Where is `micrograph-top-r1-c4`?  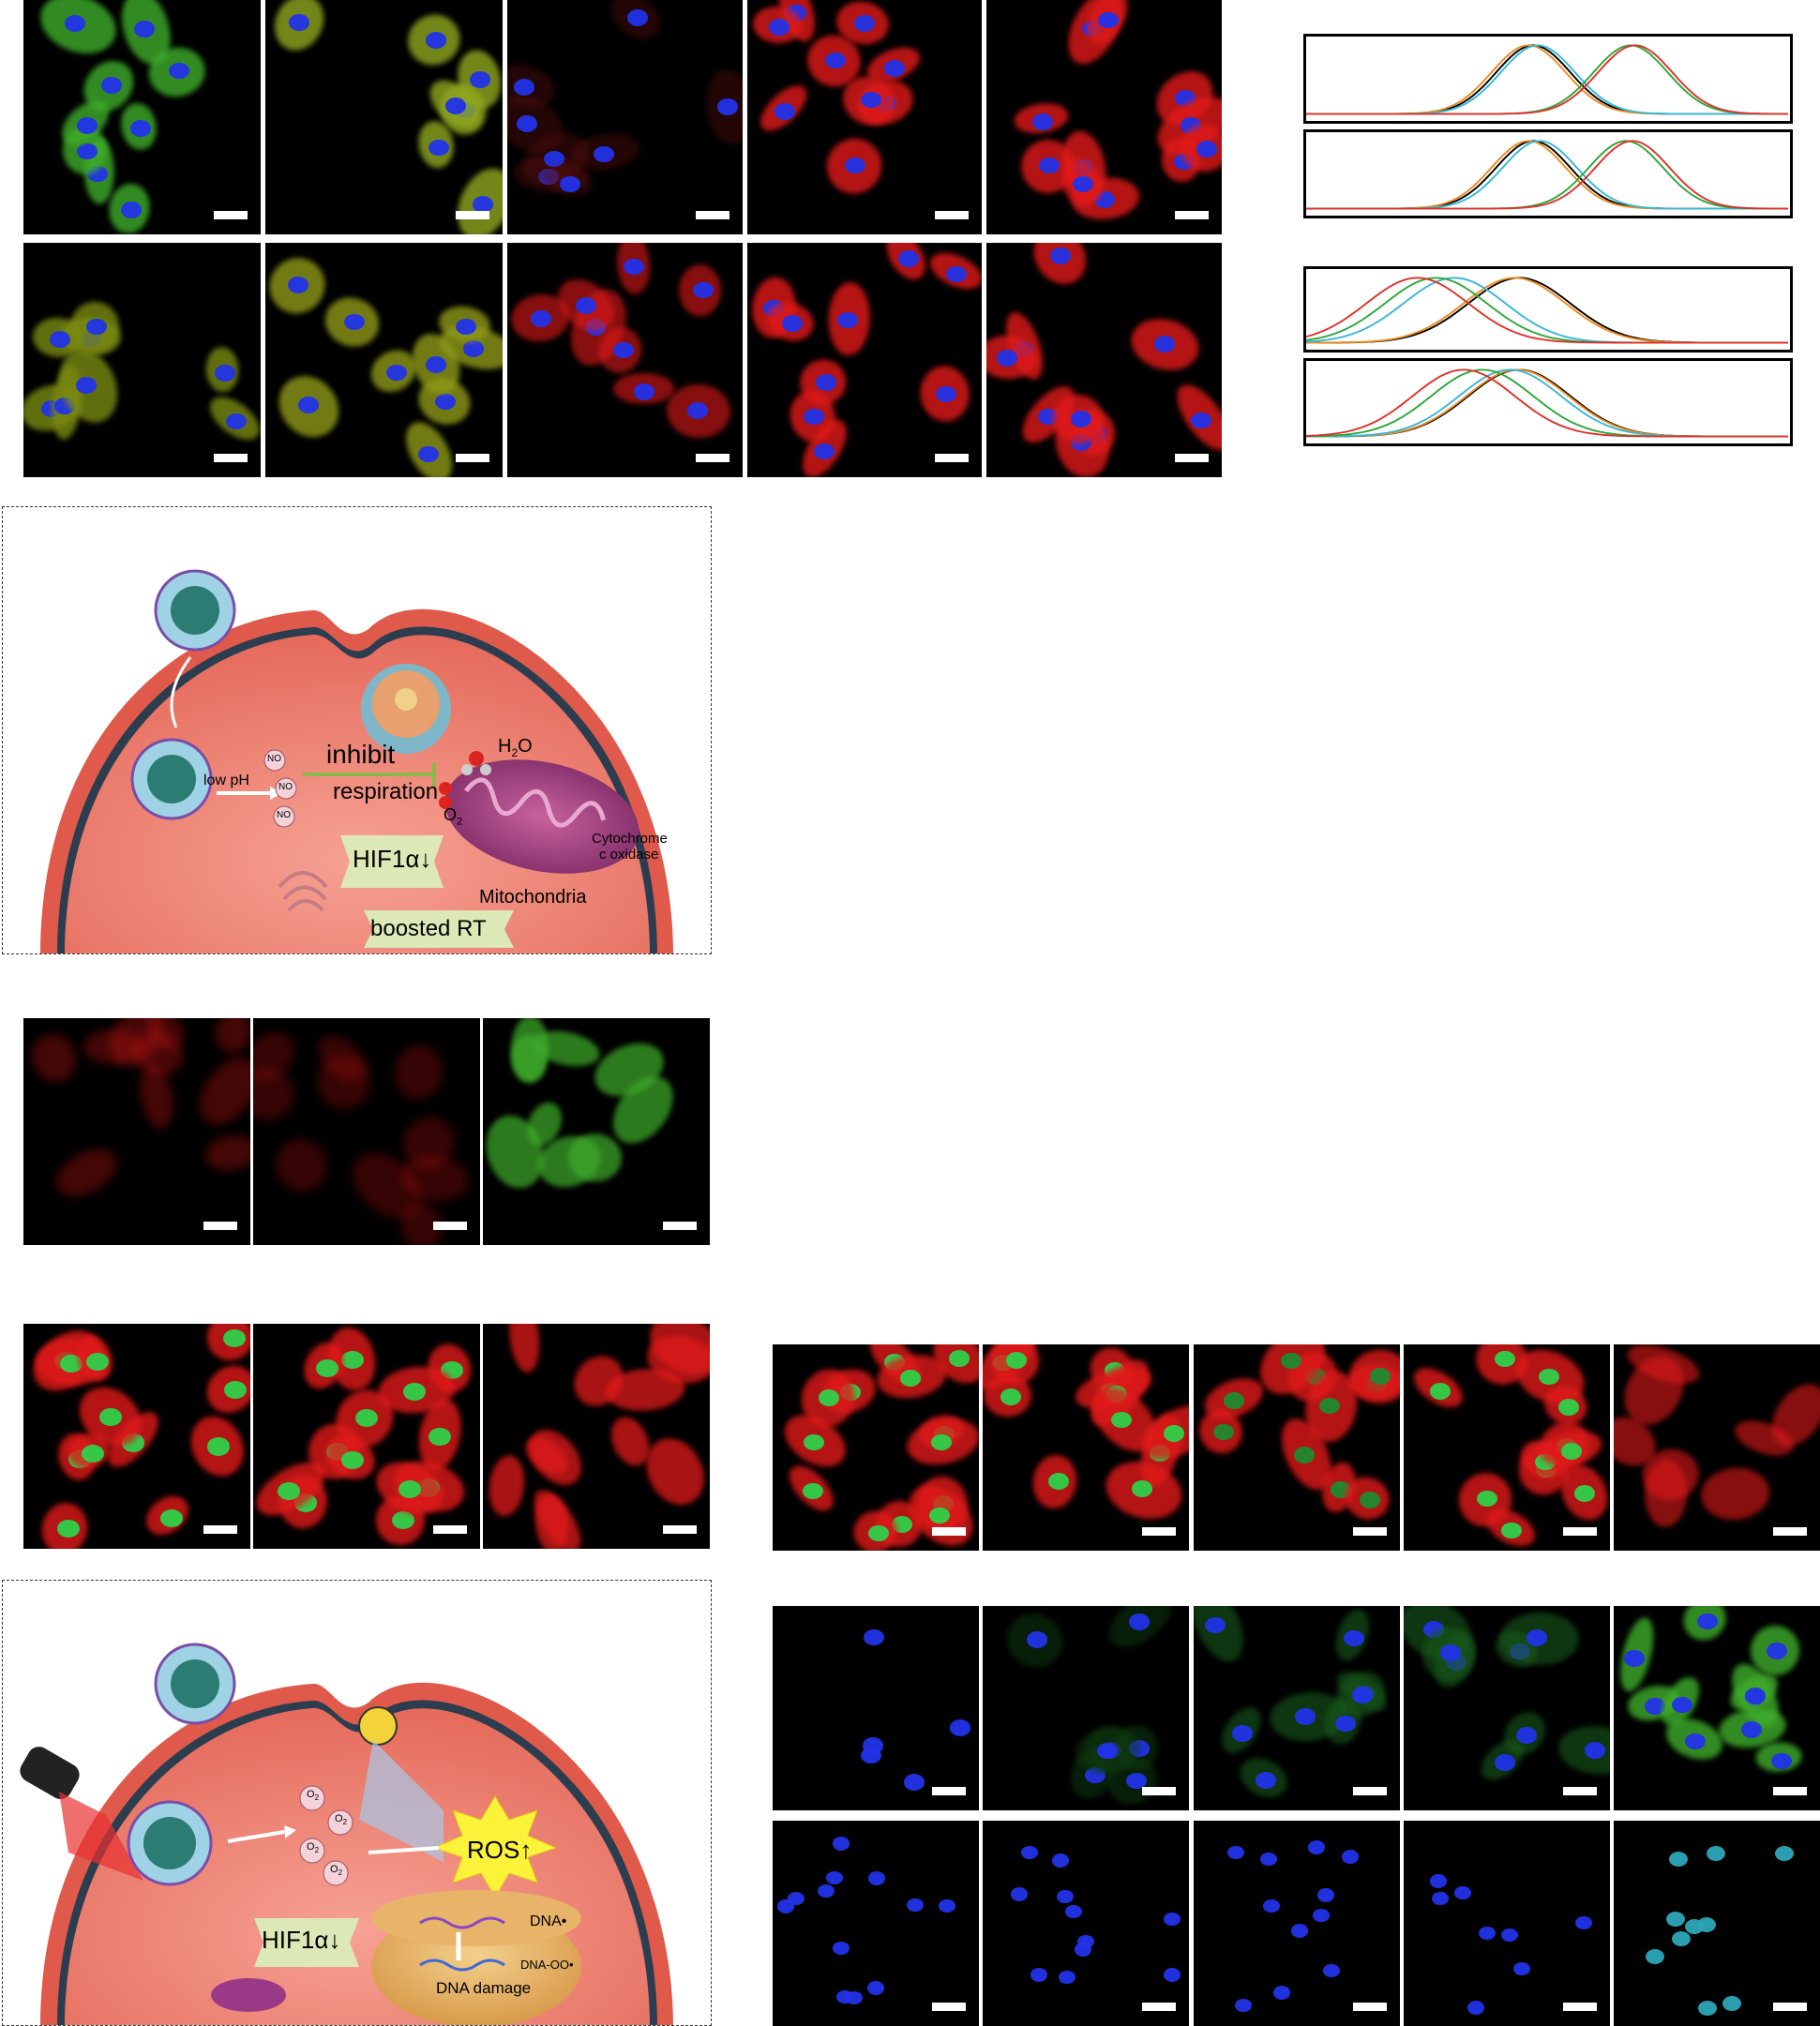
micrograph-top-r1-c4 is located at coordinates (864, 117).